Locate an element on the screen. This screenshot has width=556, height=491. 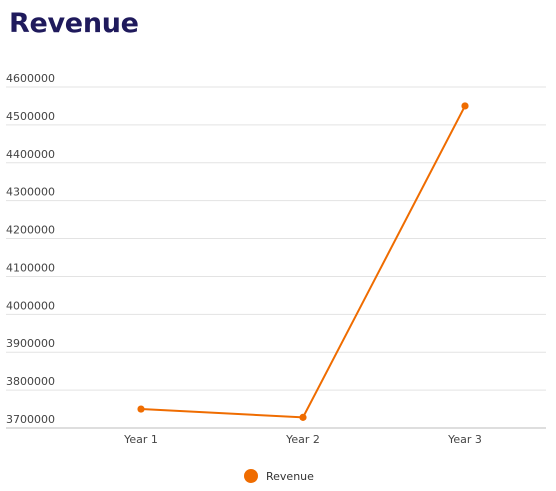
y-tick-label: 4200000 is located at coordinates (30, 230).